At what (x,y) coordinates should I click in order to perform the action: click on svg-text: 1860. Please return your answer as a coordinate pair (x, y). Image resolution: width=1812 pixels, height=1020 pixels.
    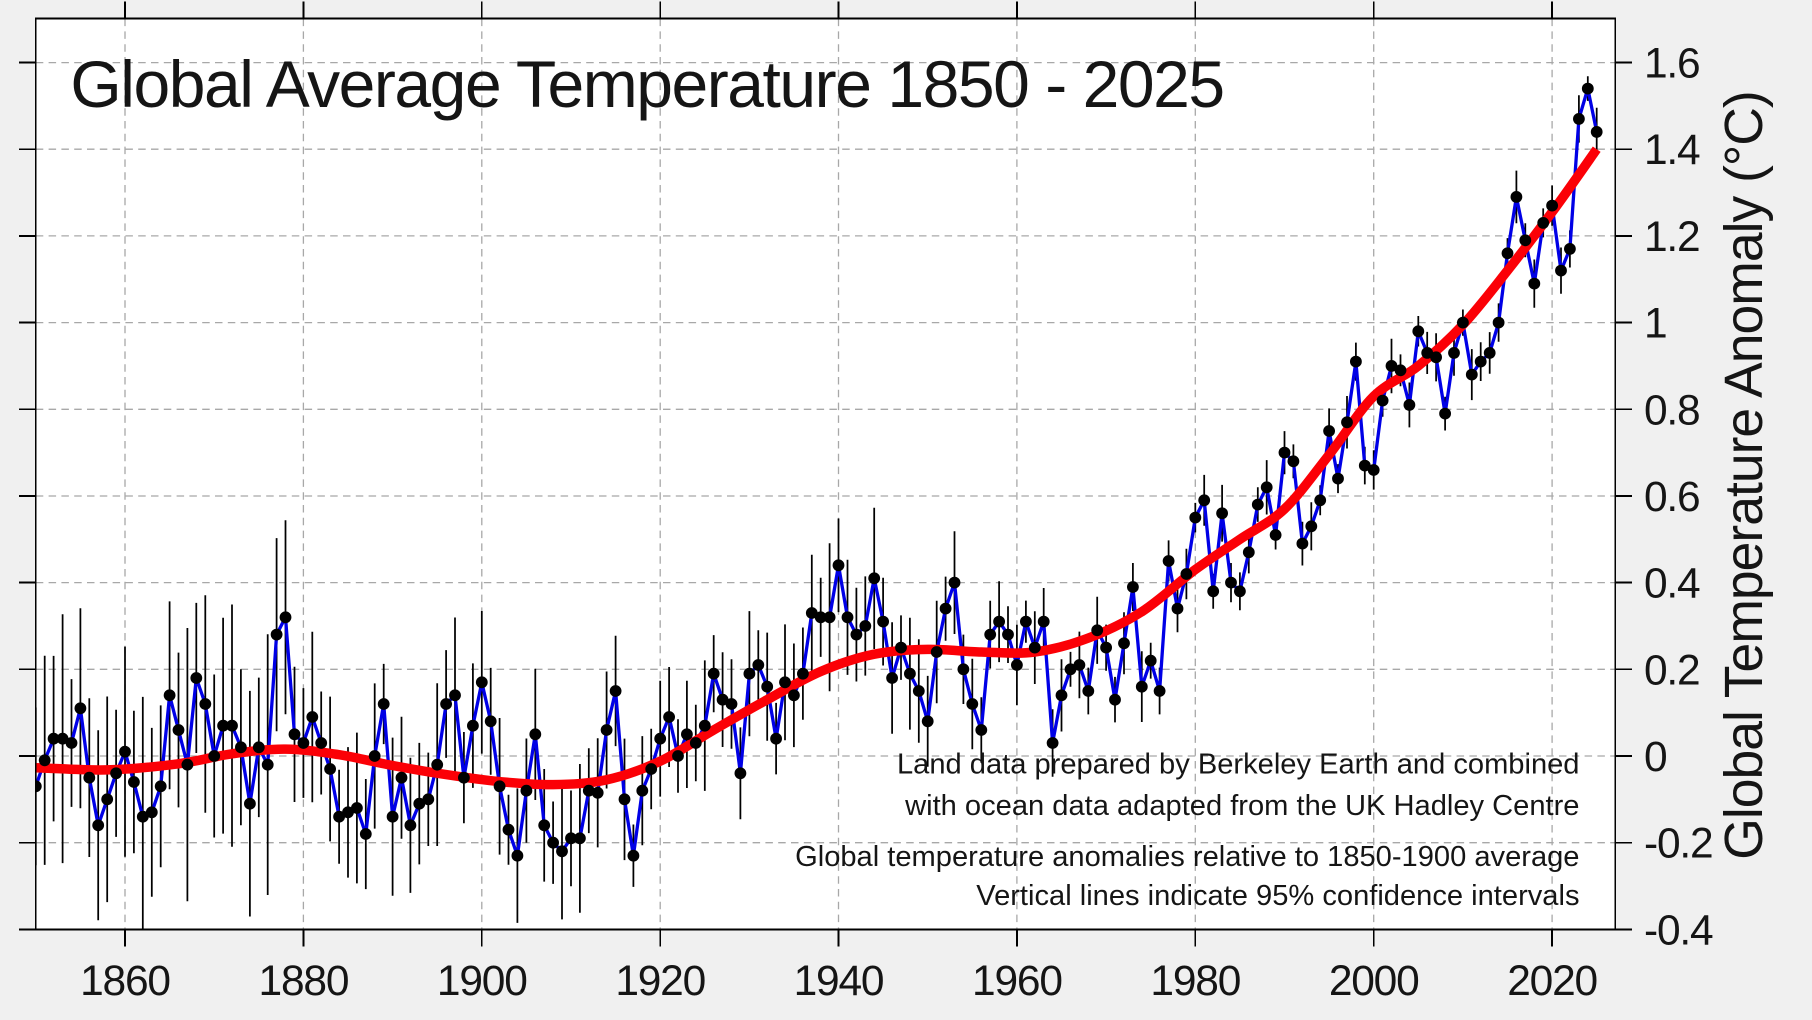
    Looking at the image, I should click on (125, 981).